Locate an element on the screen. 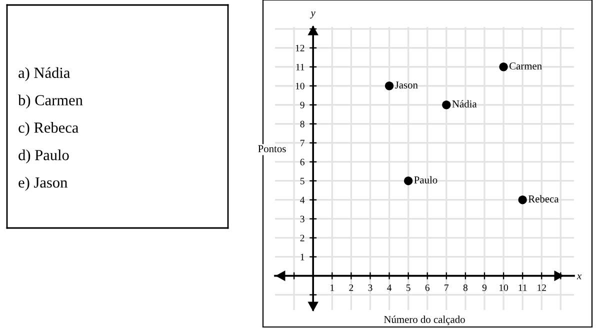 This screenshot has width=609, height=333. text: c) Rebeca is located at coordinates (48, 129).